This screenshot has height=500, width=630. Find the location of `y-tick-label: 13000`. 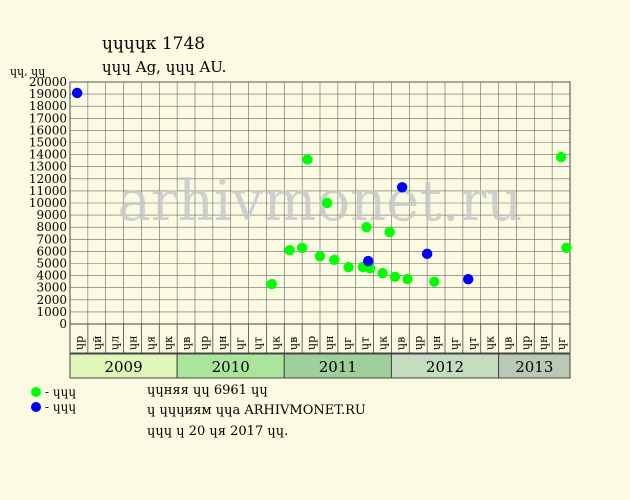

y-tick-label: 13000 is located at coordinates (48, 167).